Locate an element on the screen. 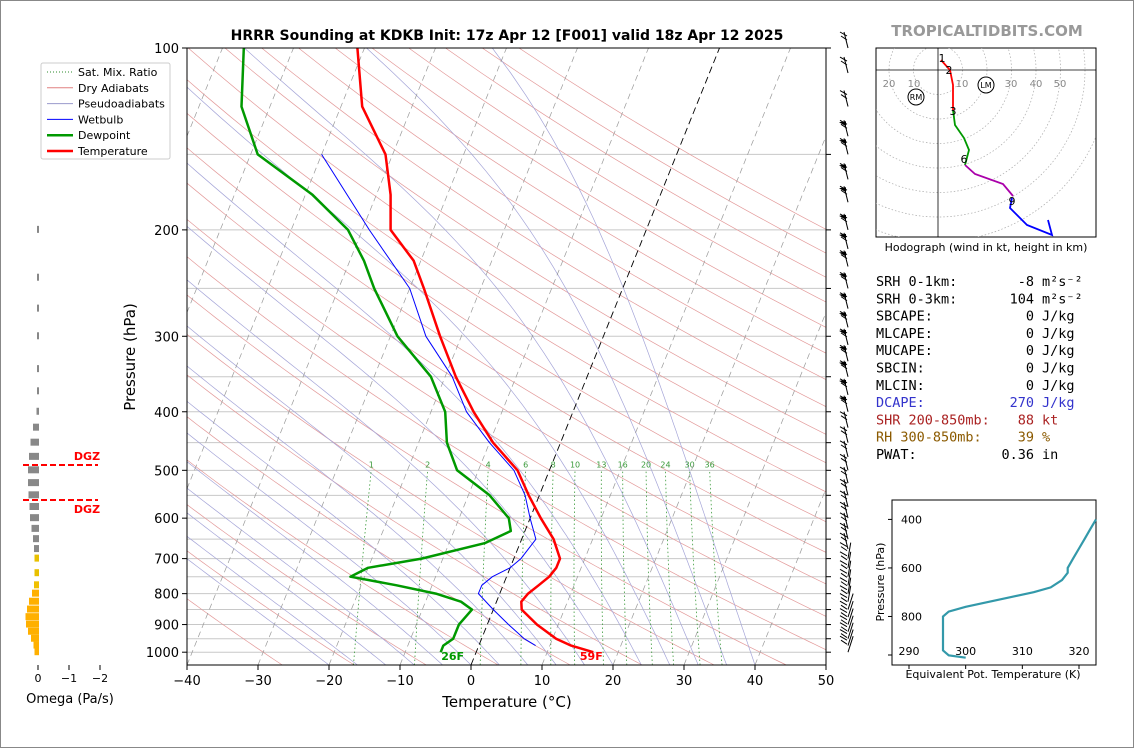 The height and width of the screenshot is (748, 1134). mixing-ratio-label: 8 is located at coordinates (553, 464).